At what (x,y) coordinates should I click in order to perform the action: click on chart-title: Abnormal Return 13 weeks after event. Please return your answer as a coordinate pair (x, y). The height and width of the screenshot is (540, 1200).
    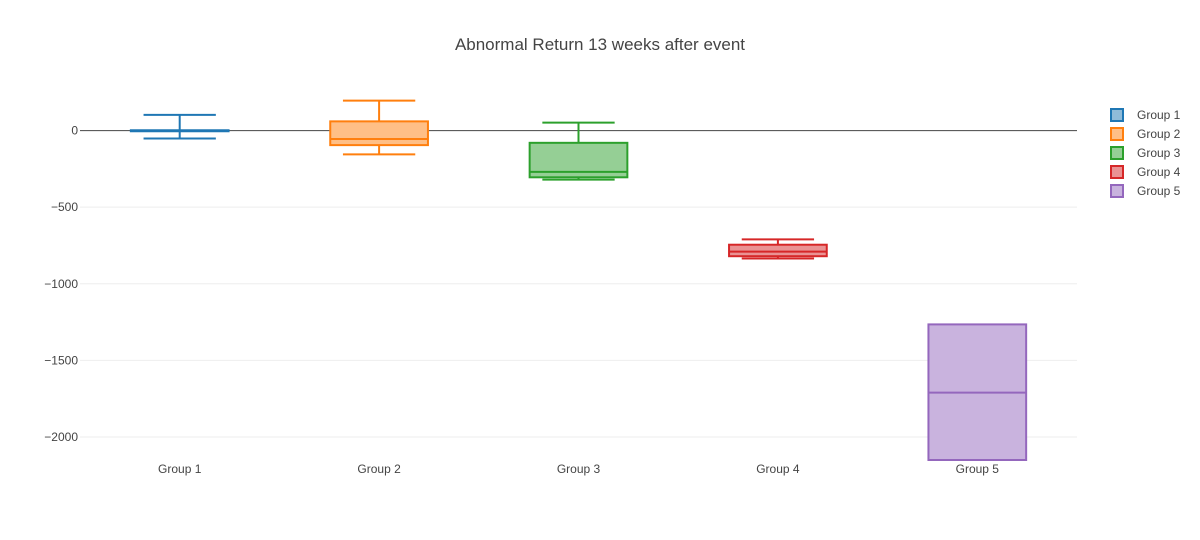
    Looking at the image, I should click on (600, 44).